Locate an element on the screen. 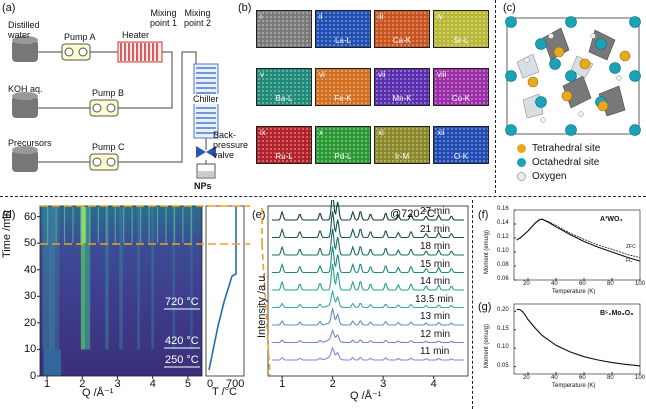 The image size is (646, 409). mag-ytick-label: 0.16 is located at coordinates (503, 209).